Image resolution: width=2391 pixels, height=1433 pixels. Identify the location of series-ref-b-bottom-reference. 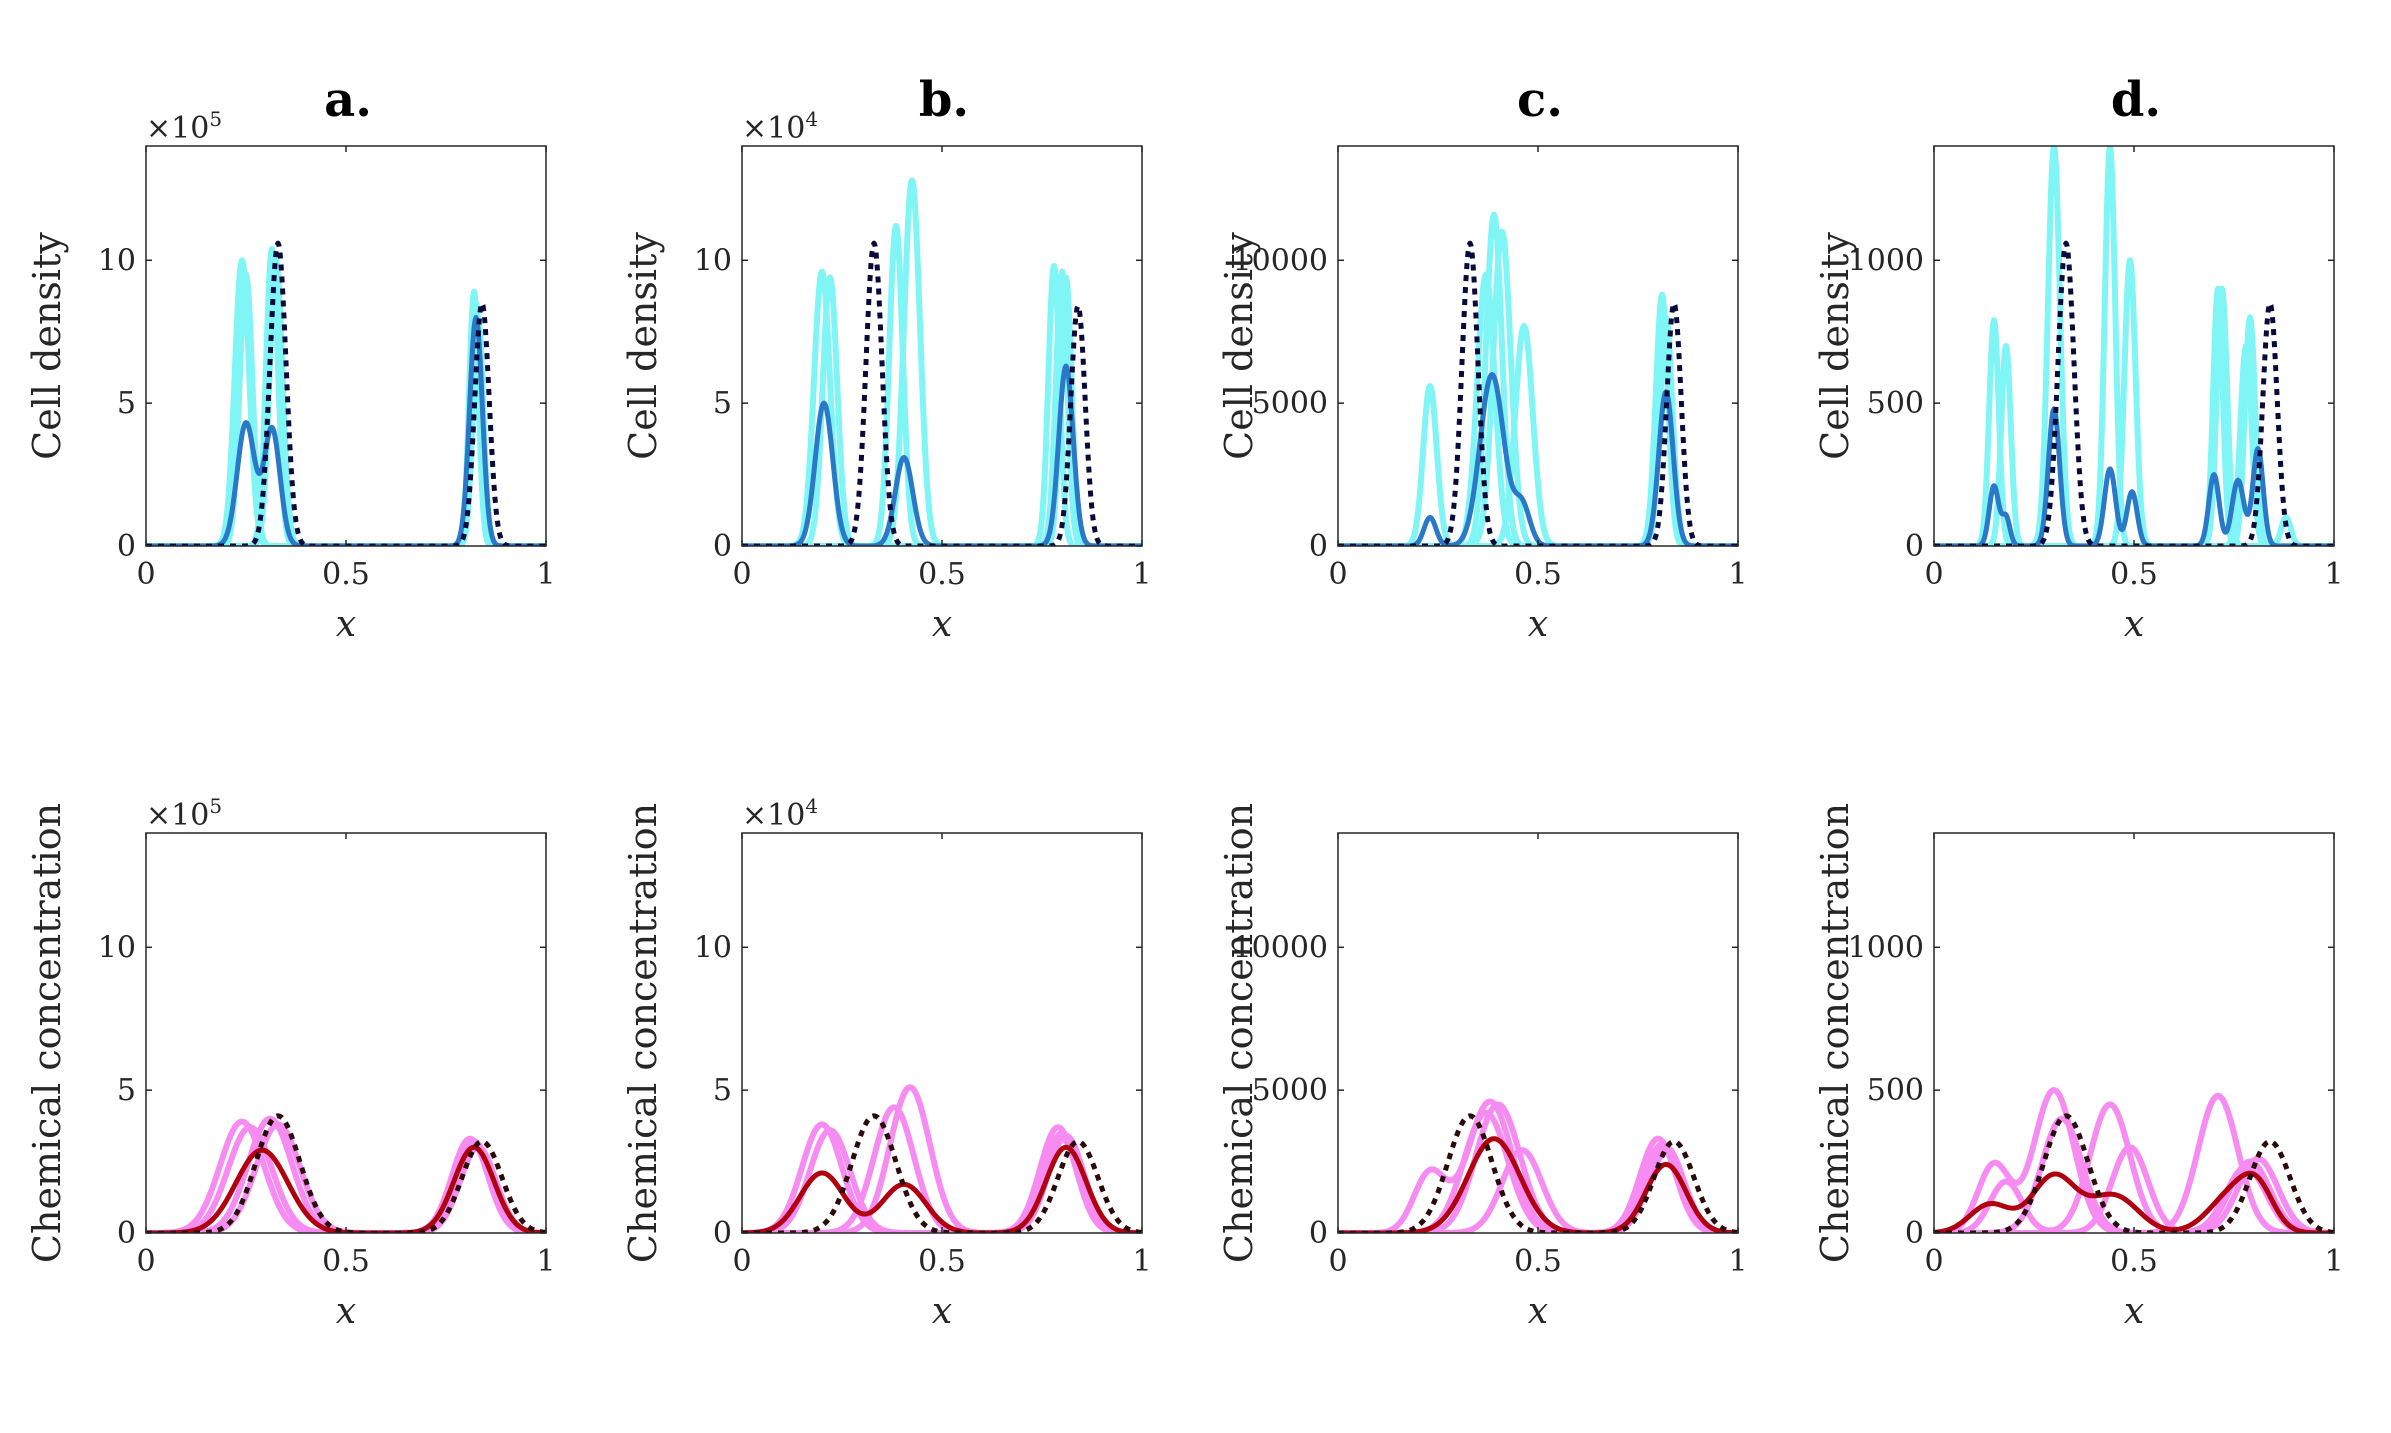
(942, 1173).